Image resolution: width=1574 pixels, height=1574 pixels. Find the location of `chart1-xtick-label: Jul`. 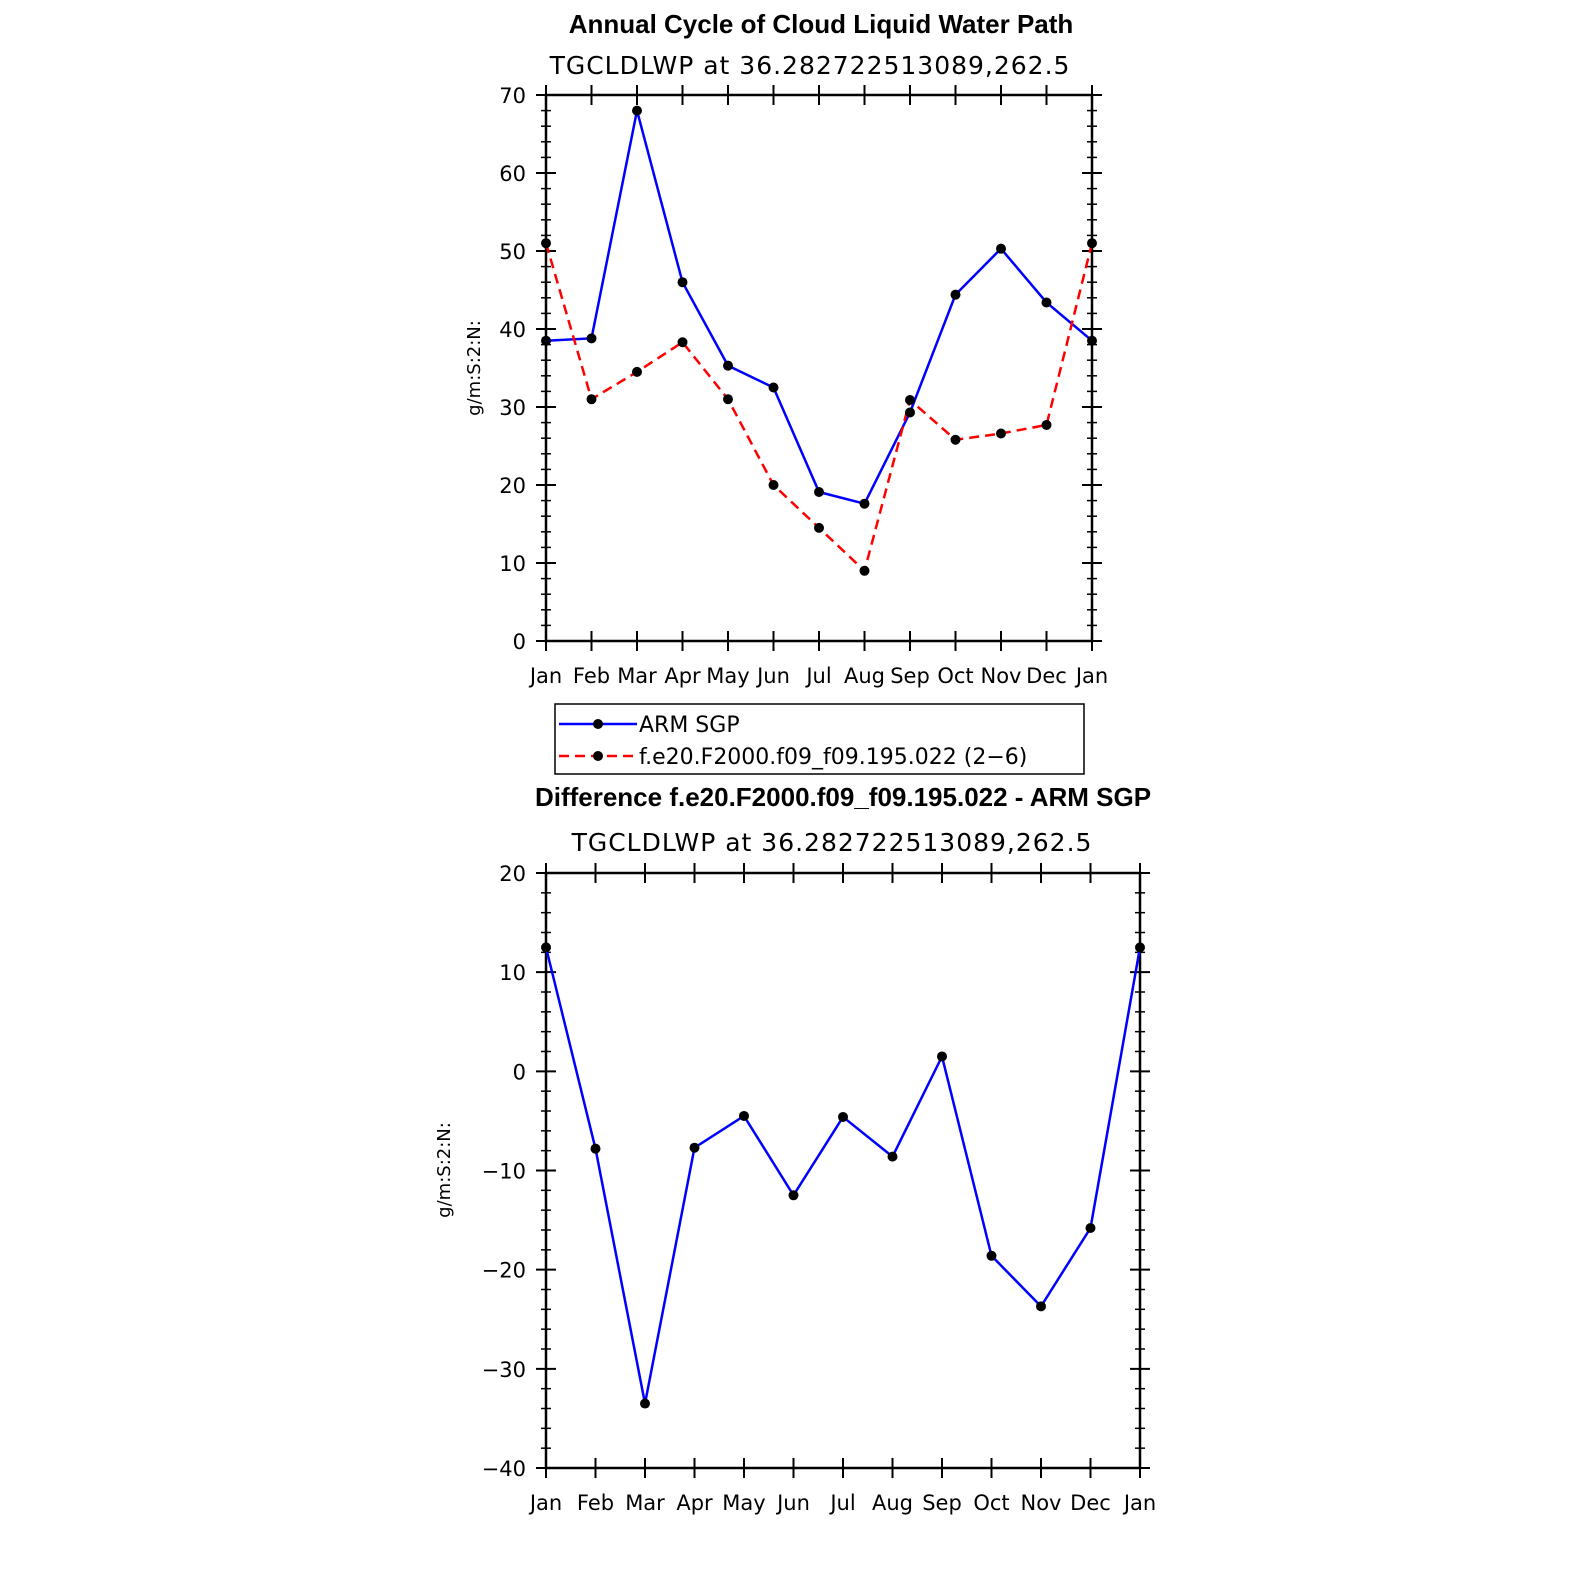

chart1-xtick-label: Jul is located at coordinates (817, 676).